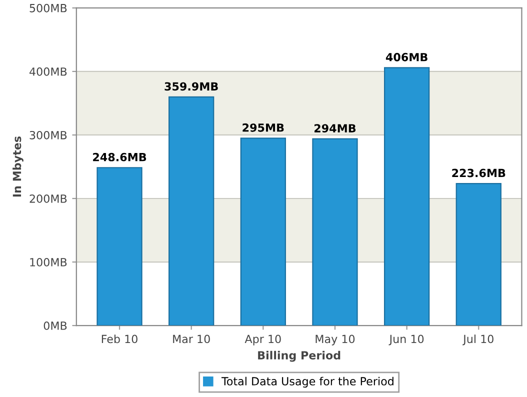 The image size is (527, 397). Describe the element at coordinates (407, 57) in the screenshot. I see `text: 406MB` at that location.